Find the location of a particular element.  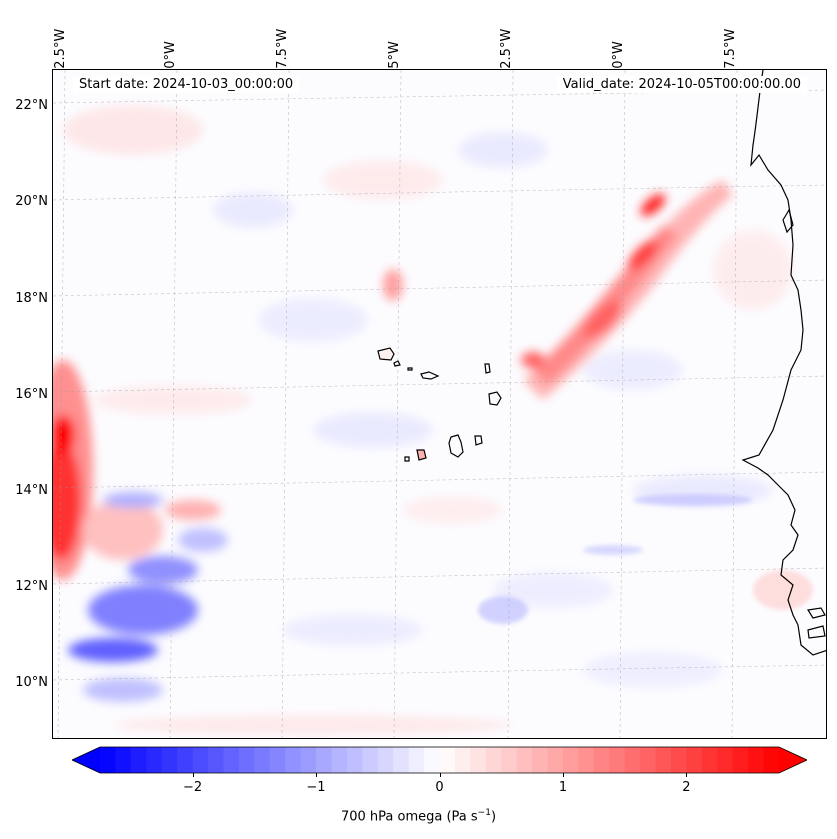

colorbar-label-text: 700 hPa omega (Pa s is located at coordinates (409, 817).